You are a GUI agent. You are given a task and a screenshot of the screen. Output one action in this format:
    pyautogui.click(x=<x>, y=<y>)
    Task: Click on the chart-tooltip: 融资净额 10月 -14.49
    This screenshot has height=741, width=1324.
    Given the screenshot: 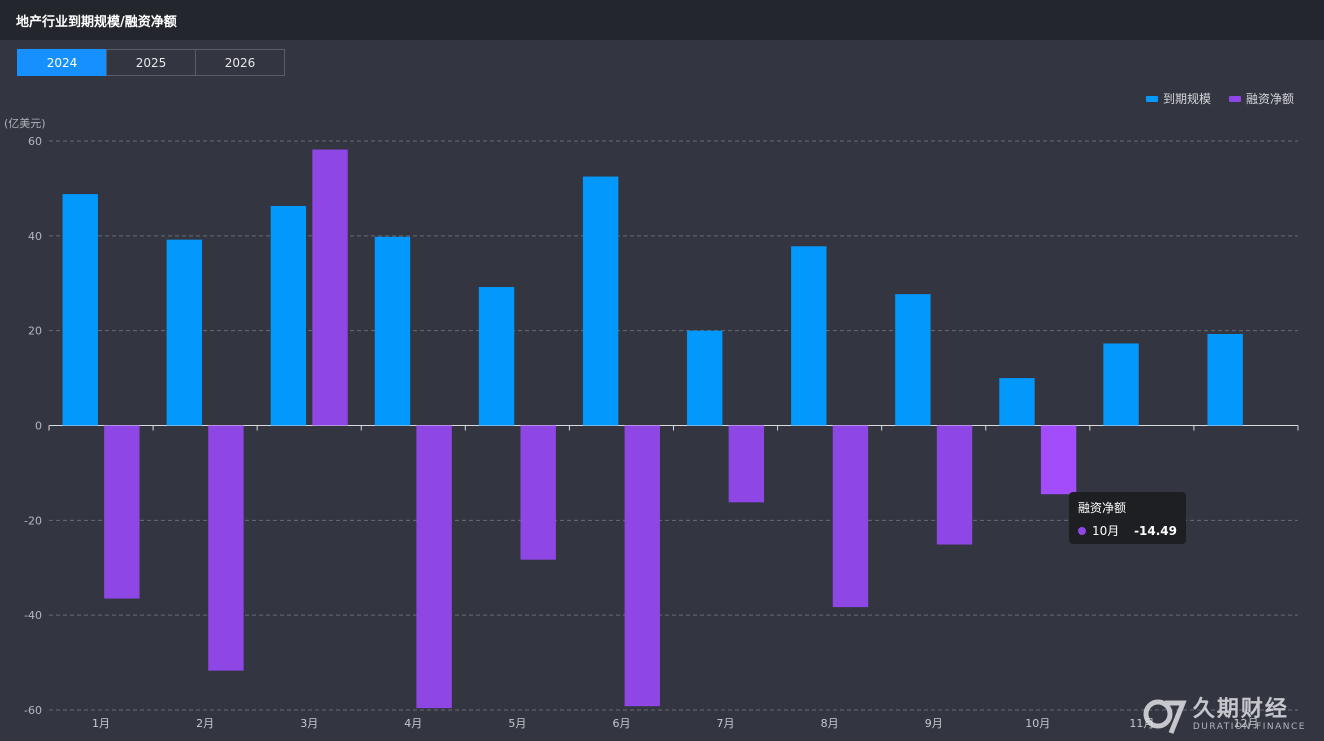 What is the action you would take?
    pyautogui.click(x=1127, y=518)
    